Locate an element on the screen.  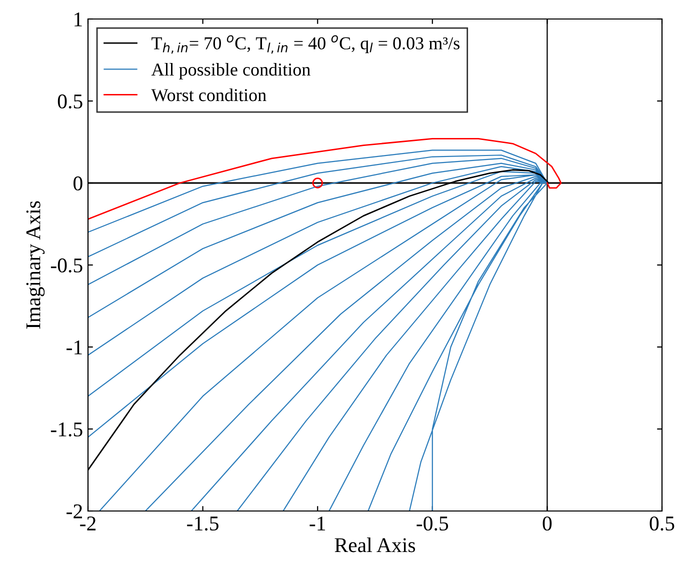
x-tick-label: -1.5 is located at coordinates (202, 523).